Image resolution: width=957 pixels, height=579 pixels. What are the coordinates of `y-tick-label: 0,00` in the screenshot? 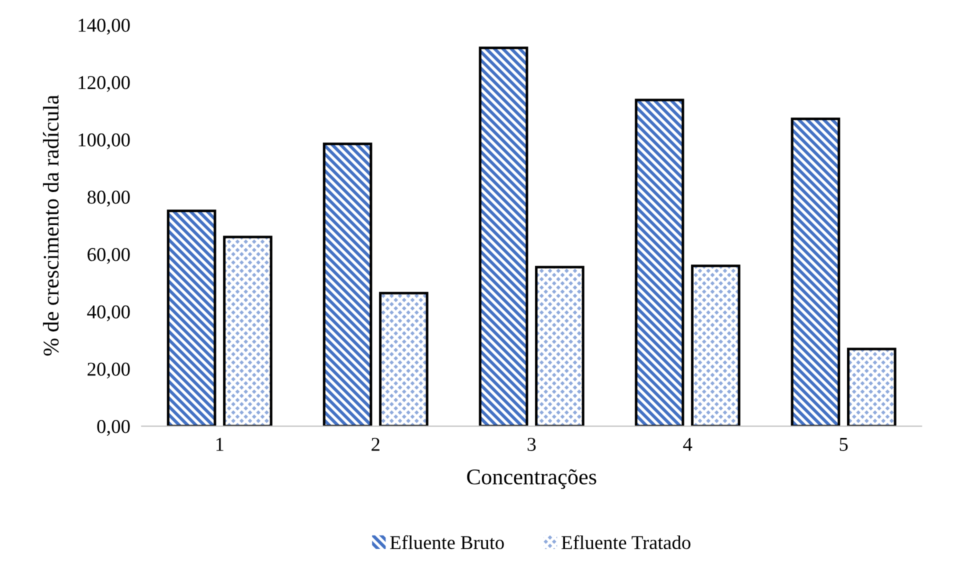 It's located at (113, 428).